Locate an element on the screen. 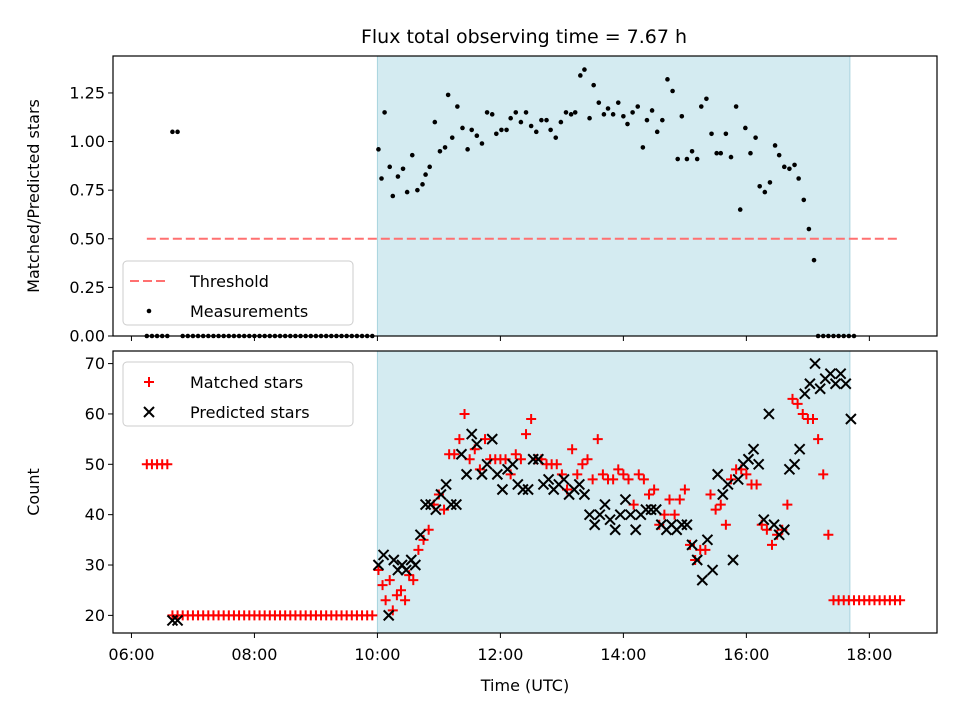  legend-label: Measurements is located at coordinates (249, 311).